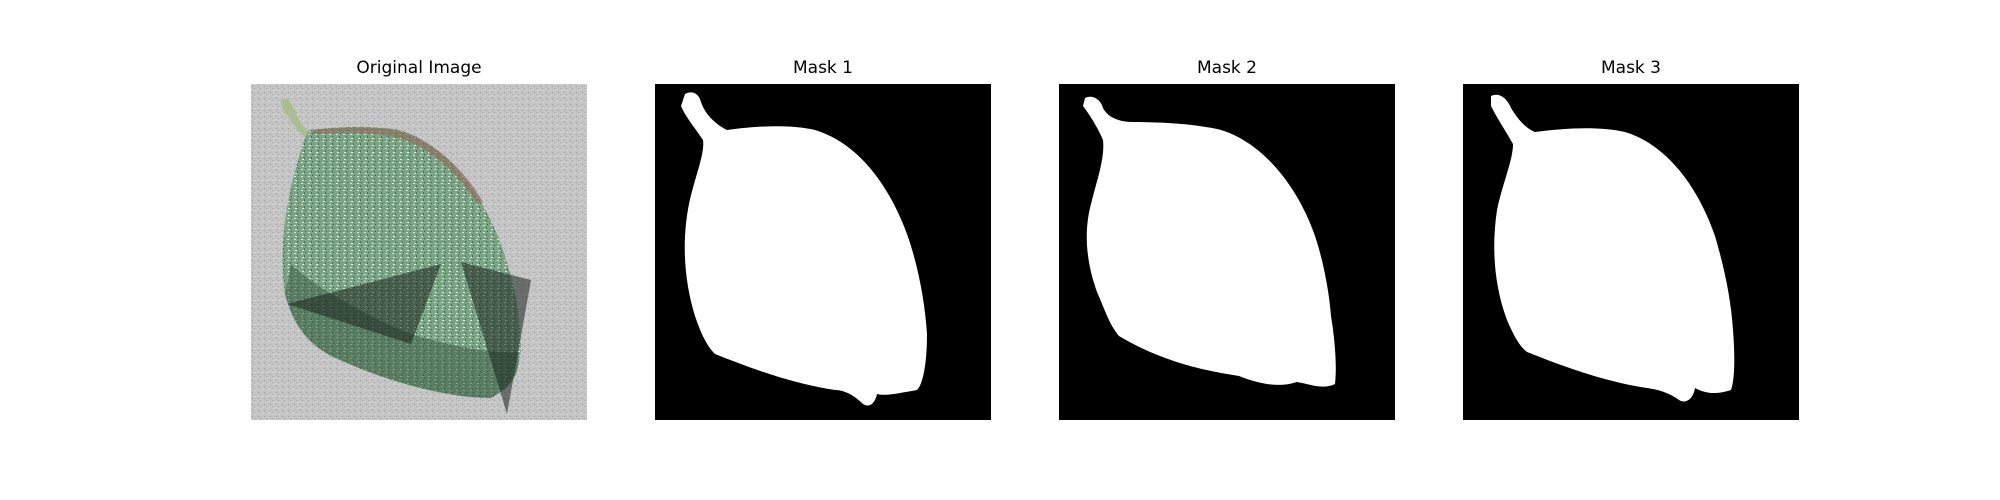 Image resolution: width=2000 pixels, height=500 pixels. Describe the element at coordinates (1630, 68) in the screenshot. I see `panel-title-mask-3: Mask 3` at that location.